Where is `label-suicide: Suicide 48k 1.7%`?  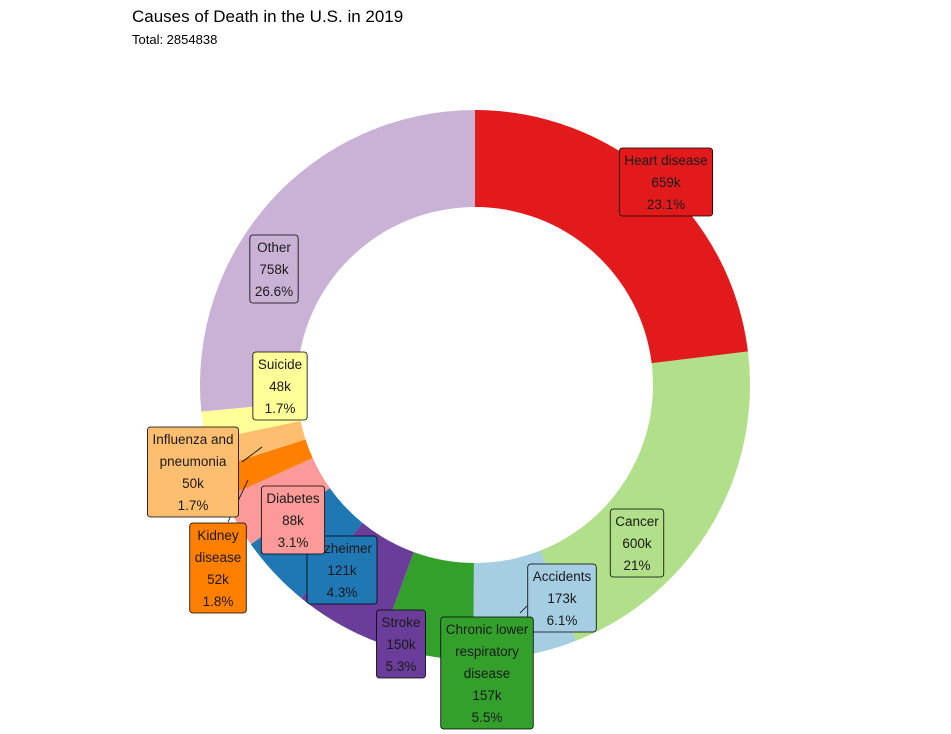
label-suicide: Suicide 48k 1.7% is located at coordinates (280, 386).